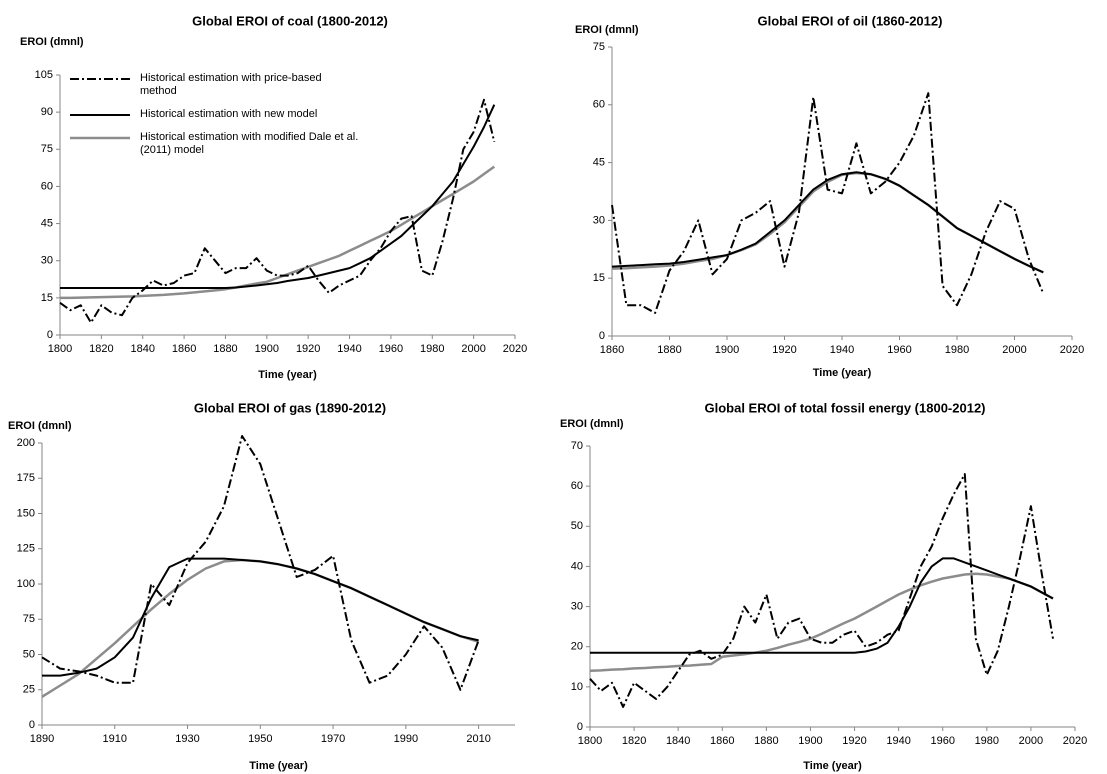 Image resolution: width=1107 pixels, height=774 pixels. What do you see at coordinates (42, 739) in the screenshot?
I see `x-tick-label: 1890` at bounding box center [42, 739].